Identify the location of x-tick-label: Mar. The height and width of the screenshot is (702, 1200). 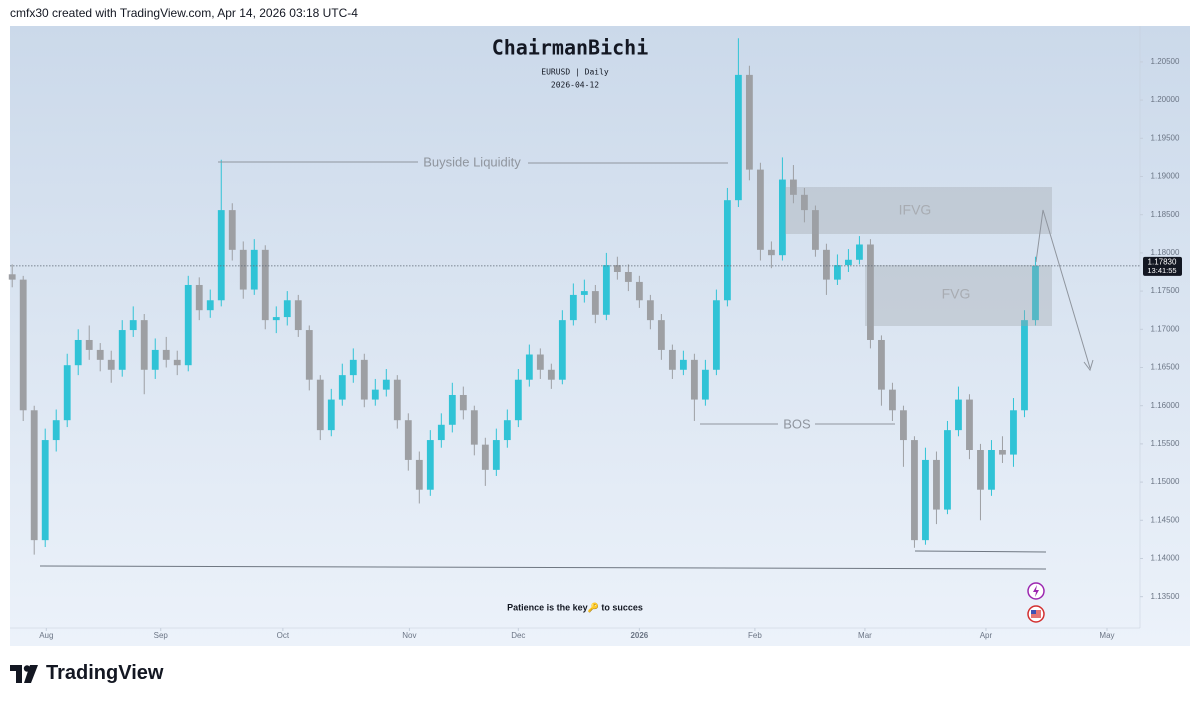
(865, 635).